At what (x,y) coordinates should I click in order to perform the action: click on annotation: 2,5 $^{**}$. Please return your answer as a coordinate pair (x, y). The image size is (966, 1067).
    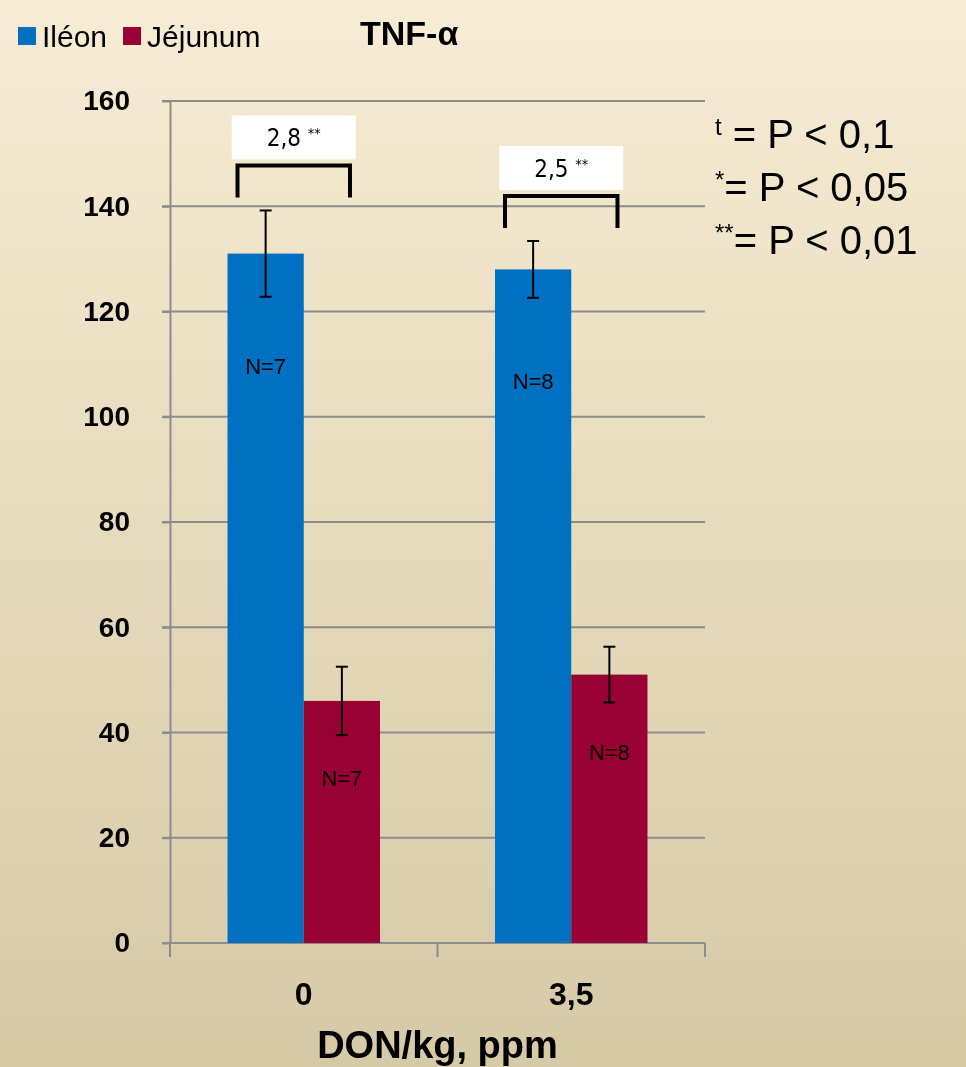
    Looking at the image, I should click on (561, 168).